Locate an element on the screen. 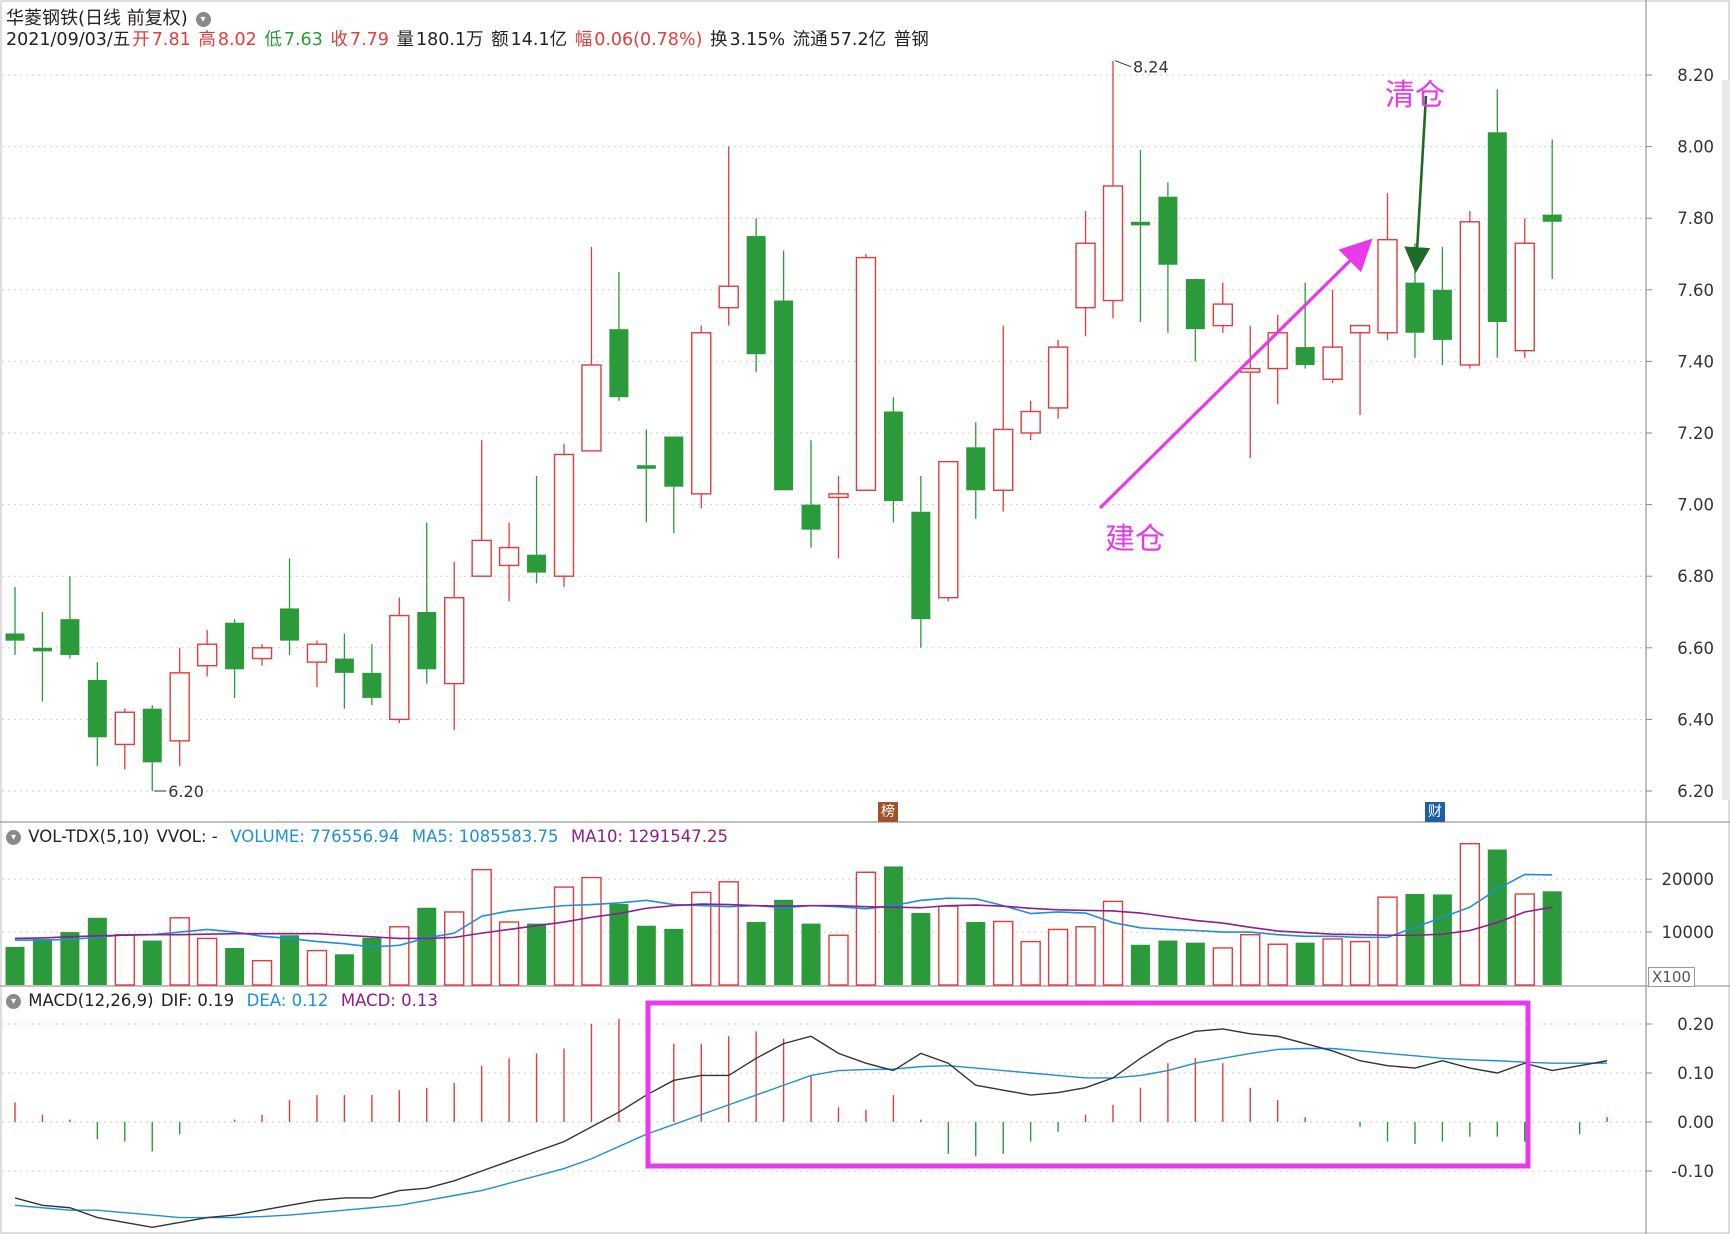  amount-value: 14.1亿 is located at coordinates (539, 40).